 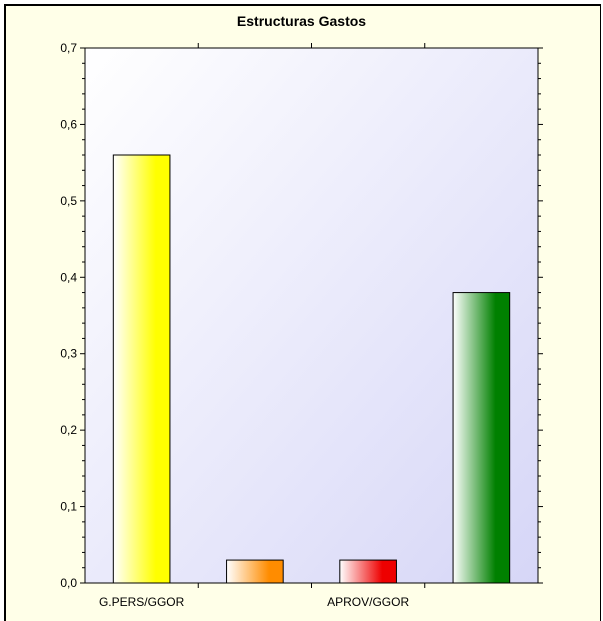 What do you see at coordinates (368, 602) in the screenshot?
I see `x-tick-label: APROV/GGOR` at bounding box center [368, 602].